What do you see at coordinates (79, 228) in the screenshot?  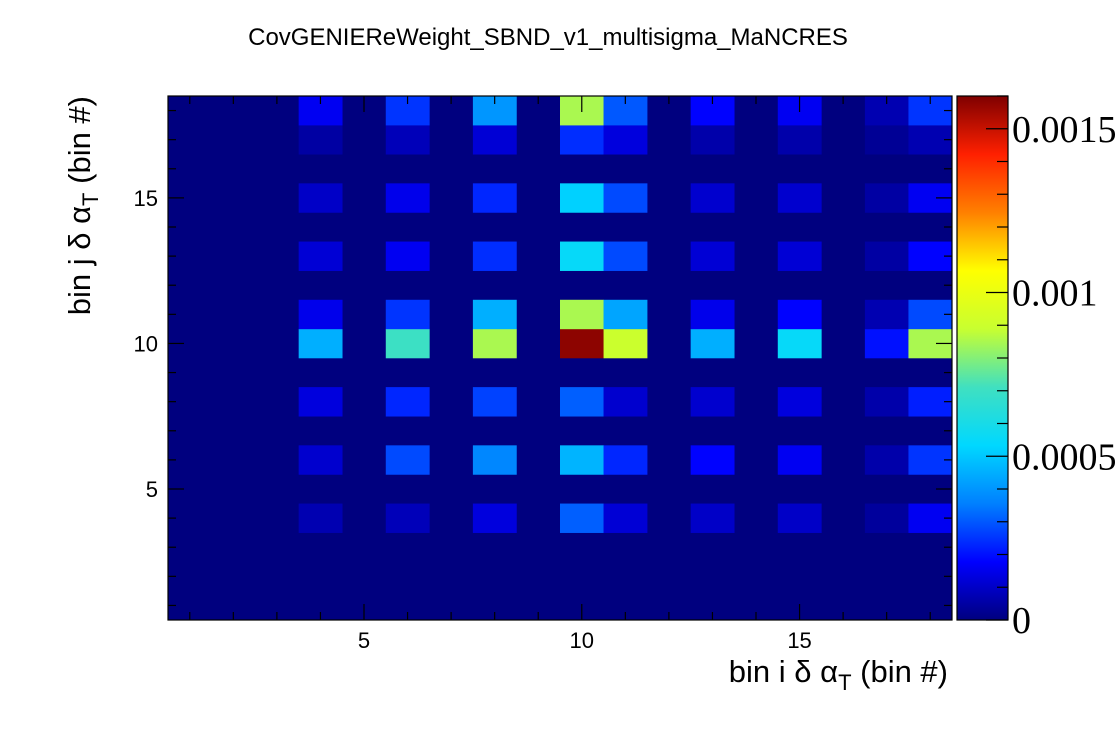 I see `y-axis-label-greek: δ α` at bounding box center [79, 228].